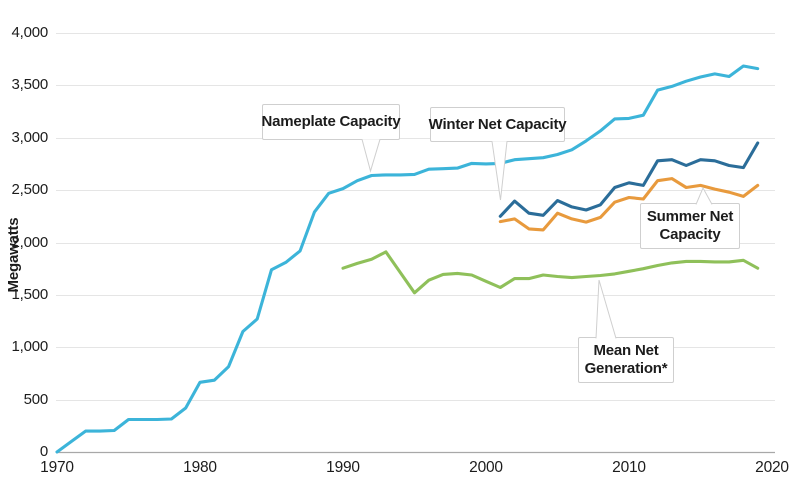 This screenshot has width=800, height=487. I want to click on y-tick-label: 1,000, so click(29, 346).